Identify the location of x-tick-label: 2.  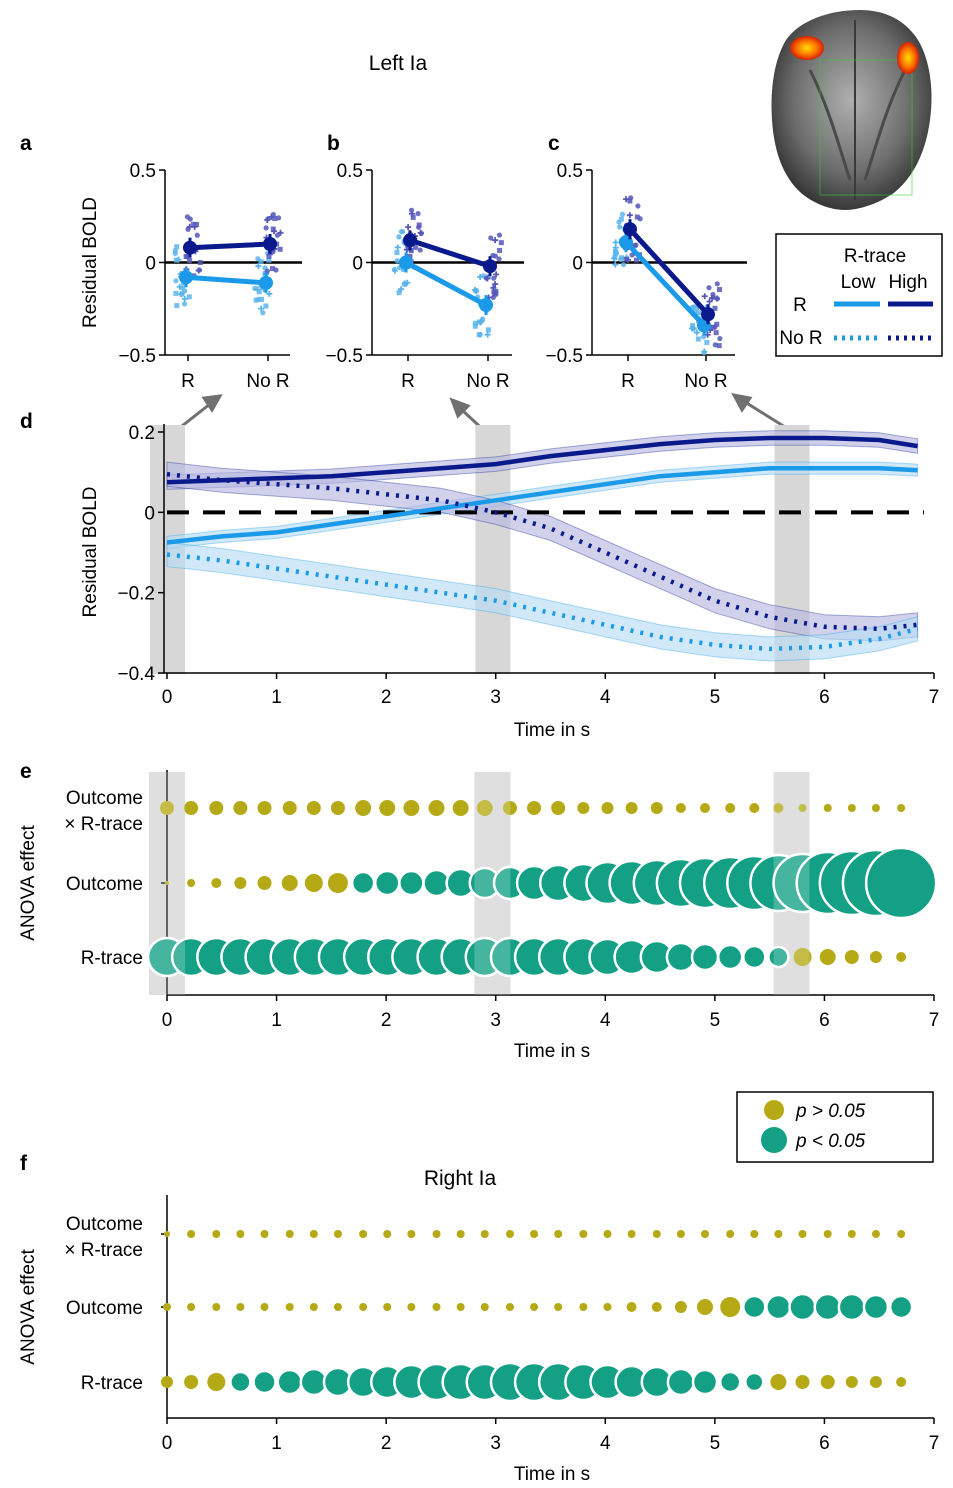
(386, 1443).